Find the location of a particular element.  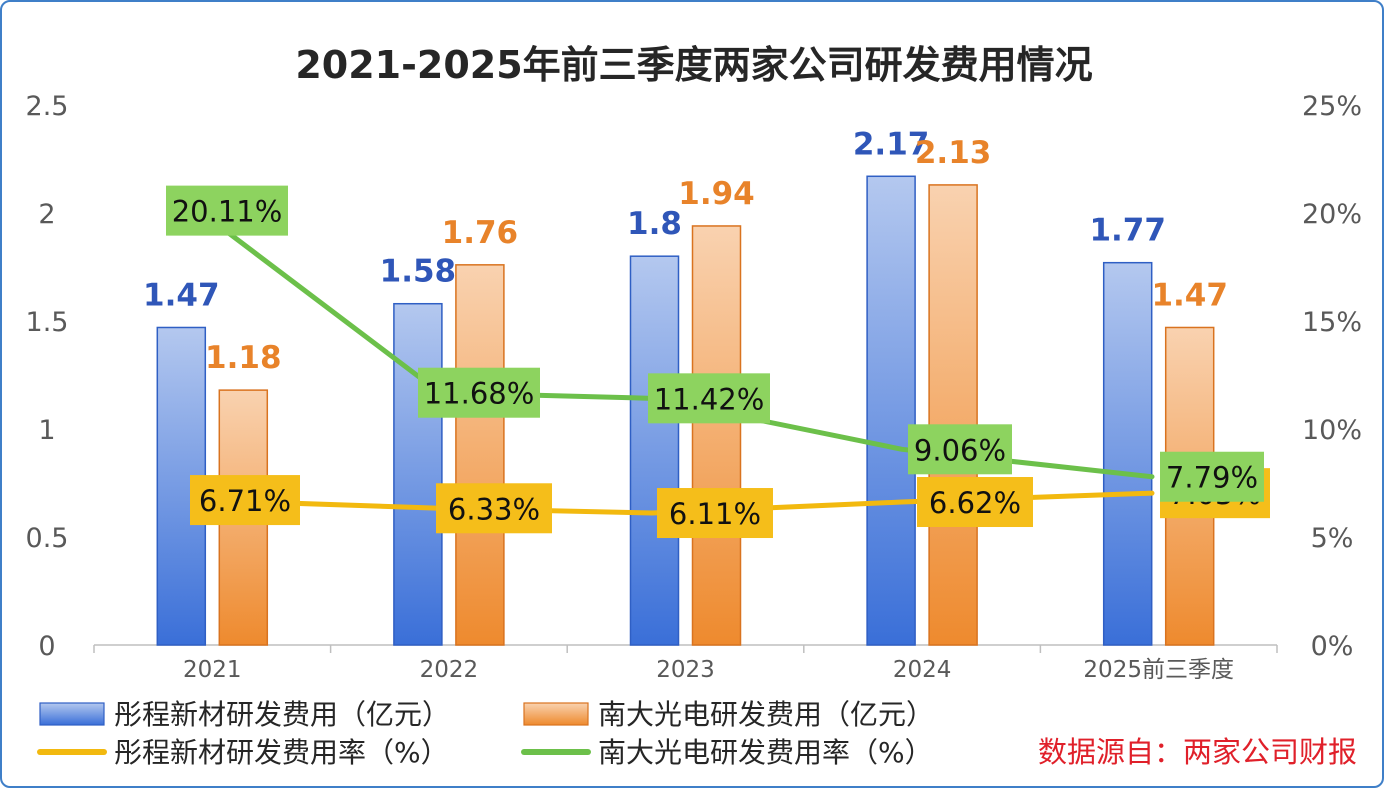

bar-label-nanda: 2.13 is located at coordinates (953, 153).